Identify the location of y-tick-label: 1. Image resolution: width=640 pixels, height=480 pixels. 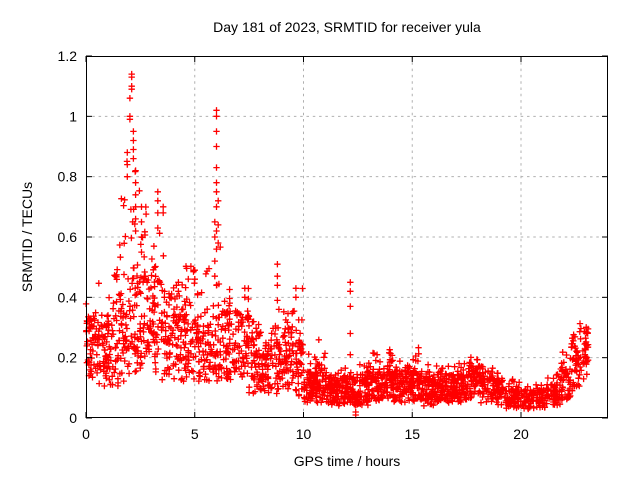
(73, 116).